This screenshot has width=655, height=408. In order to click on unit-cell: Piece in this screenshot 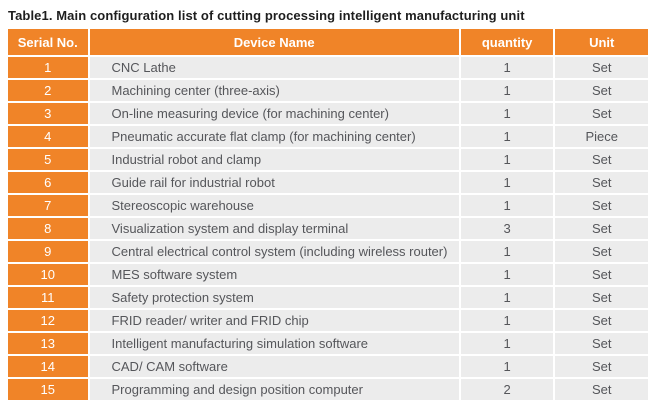, I will do `click(601, 136)`.